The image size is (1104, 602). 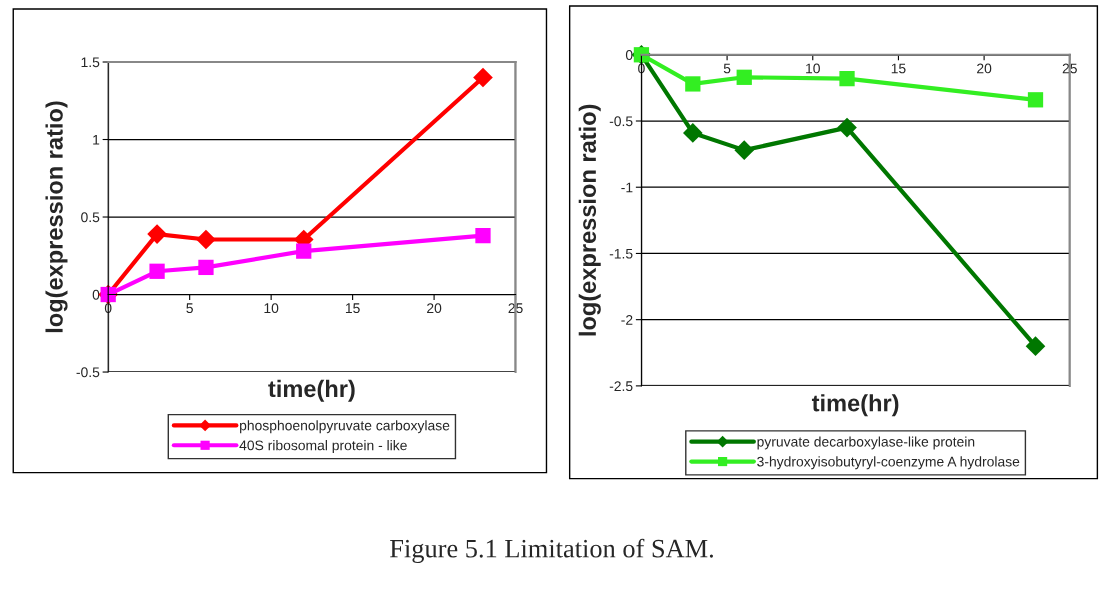 What do you see at coordinates (621, 386) in the screenshot?
I see `y-tick-label: -2.5` at bounding box center [621, 386].